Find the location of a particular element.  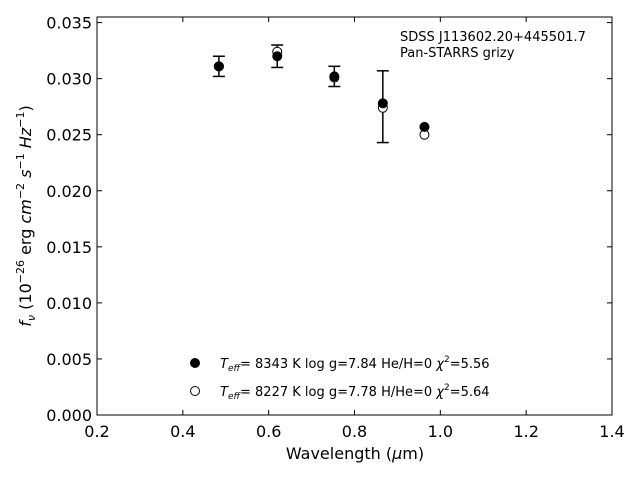

y-tick-label: 0.025 is located at coordinates (69, 135).